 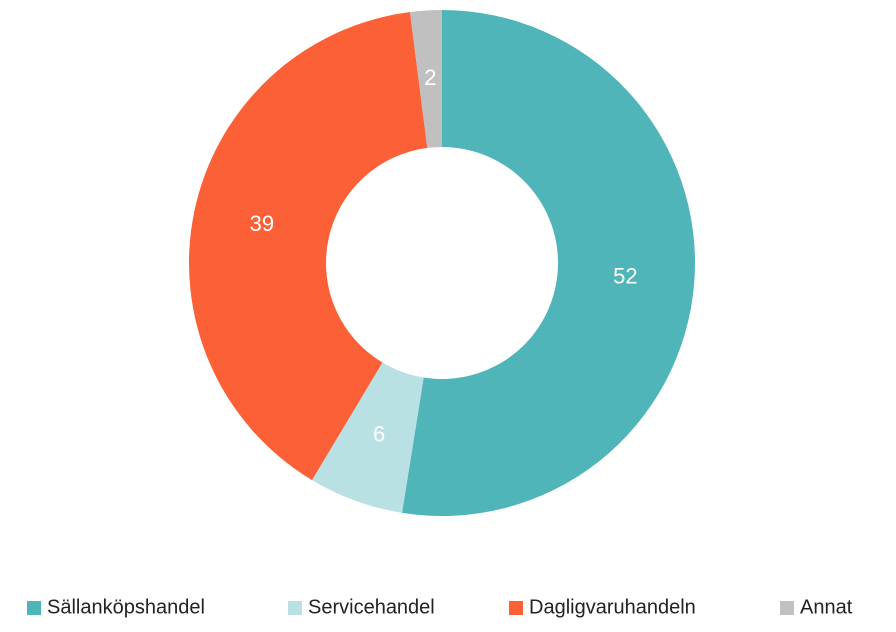 I want to click on data-label: 52, so click(x=625, y=275).